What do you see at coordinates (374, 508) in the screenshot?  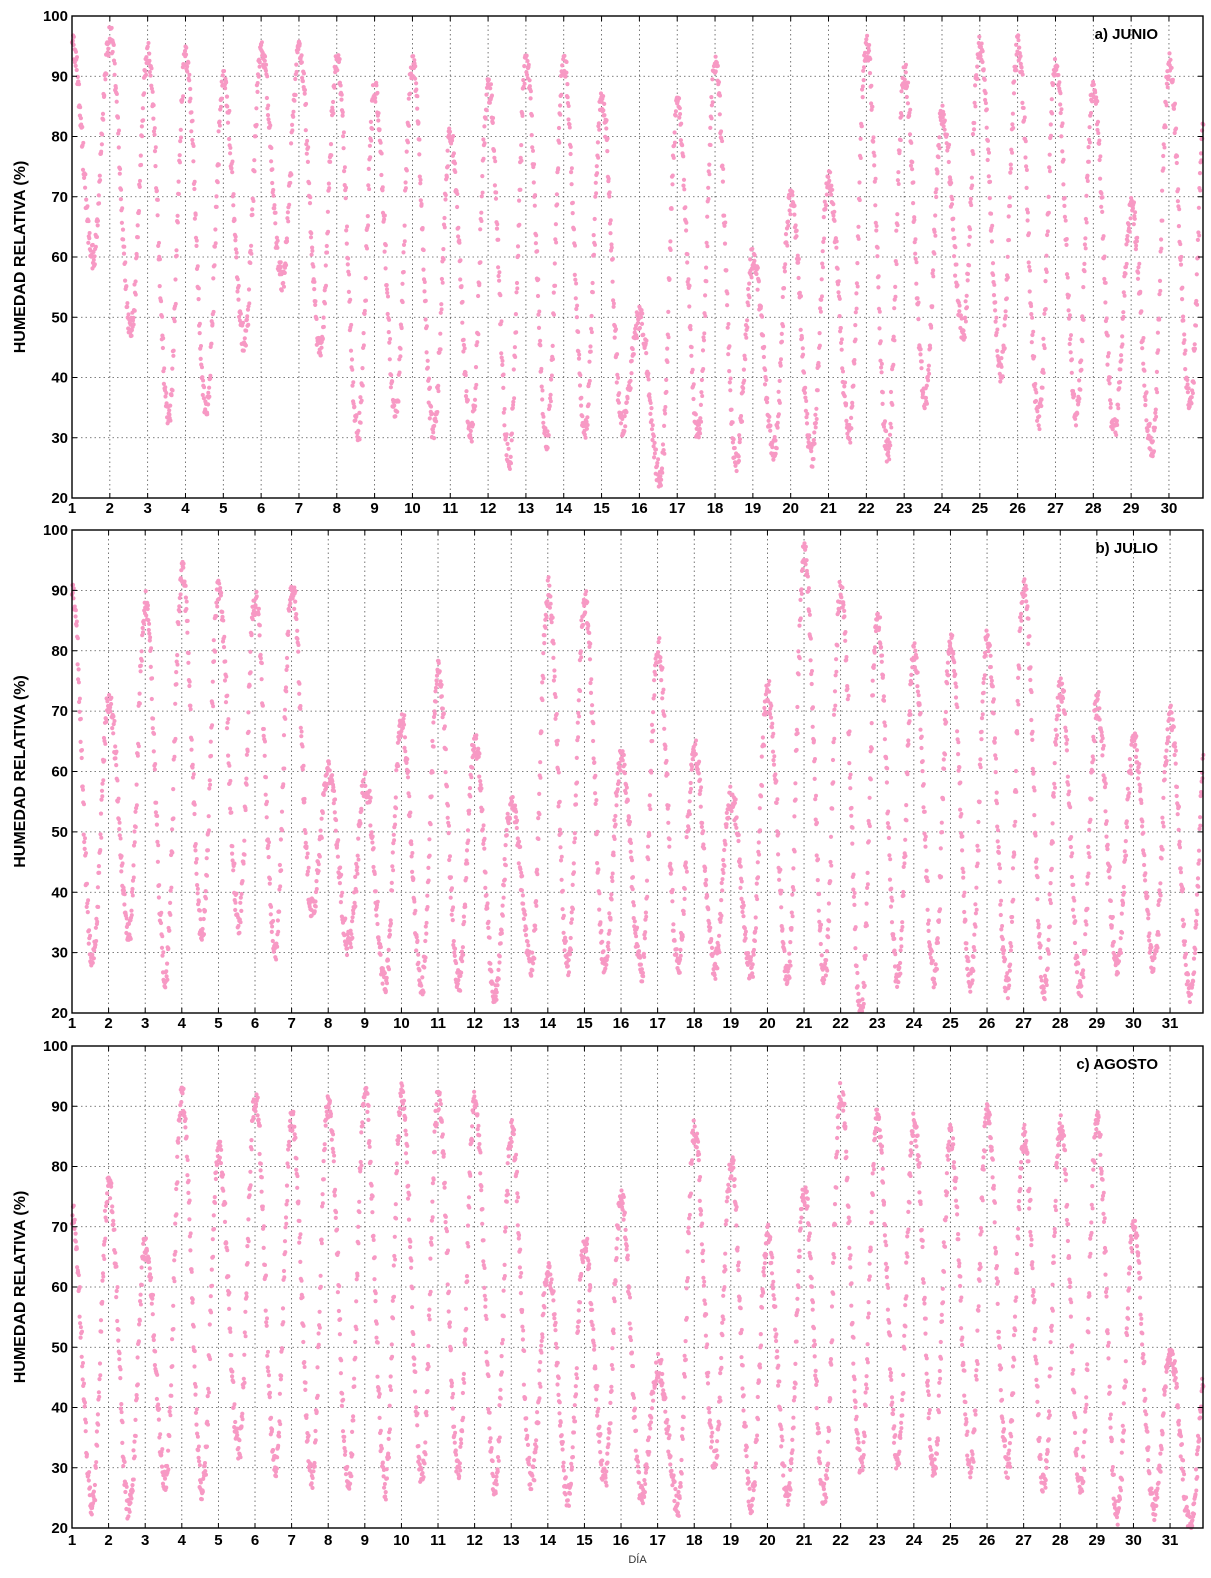 I see `x-tick-label: 9` at bounding box center [374, 508].